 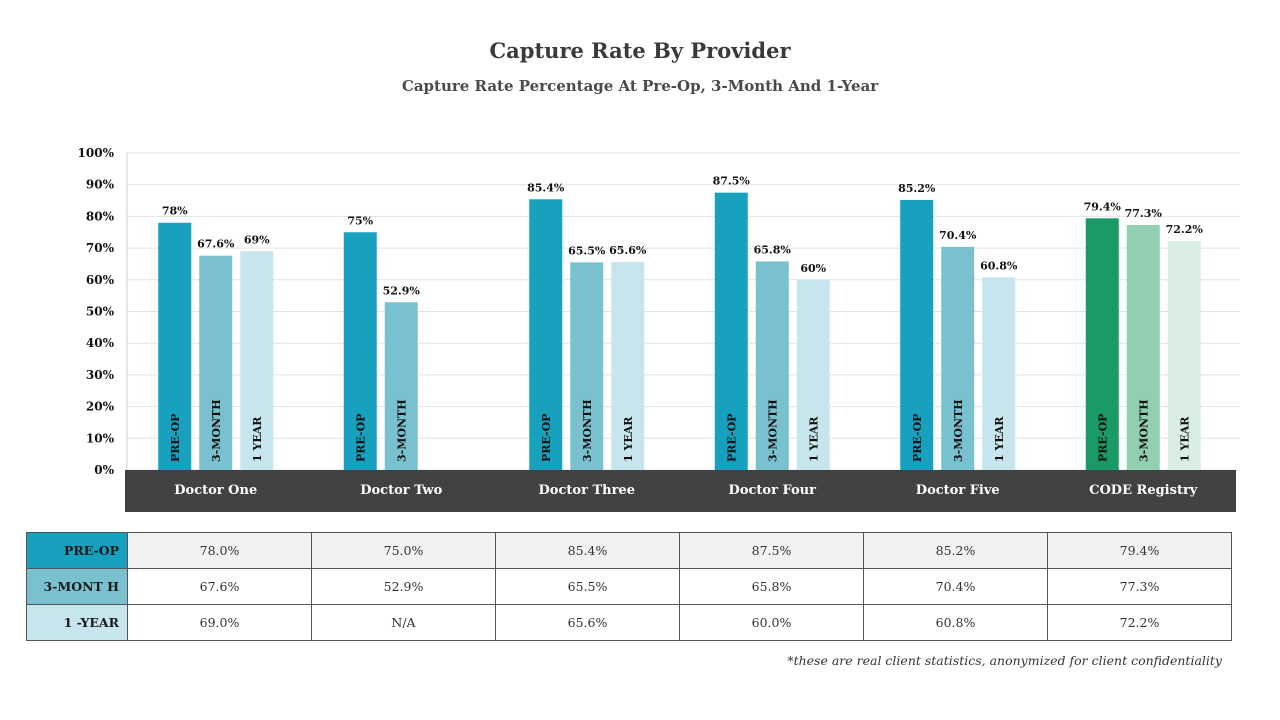 What do you see at coordinates (587, 550) in the screenshot?
I see `table-cell: 85.4%` at bounding box center [587, 550].